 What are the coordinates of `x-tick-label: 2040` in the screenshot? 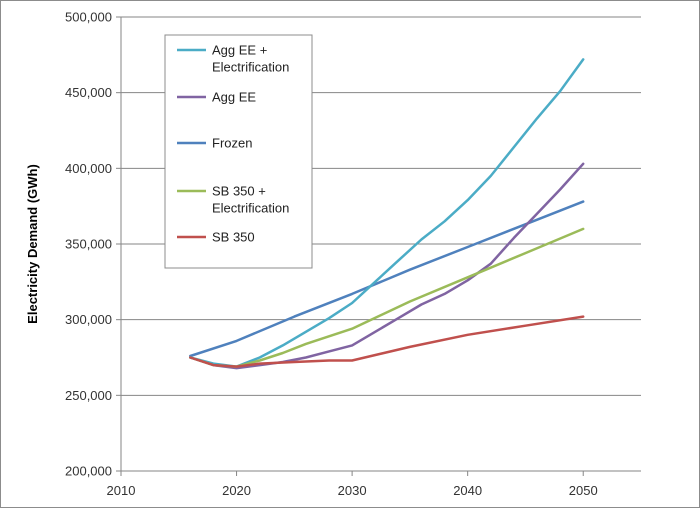 It's located at (467, 490).